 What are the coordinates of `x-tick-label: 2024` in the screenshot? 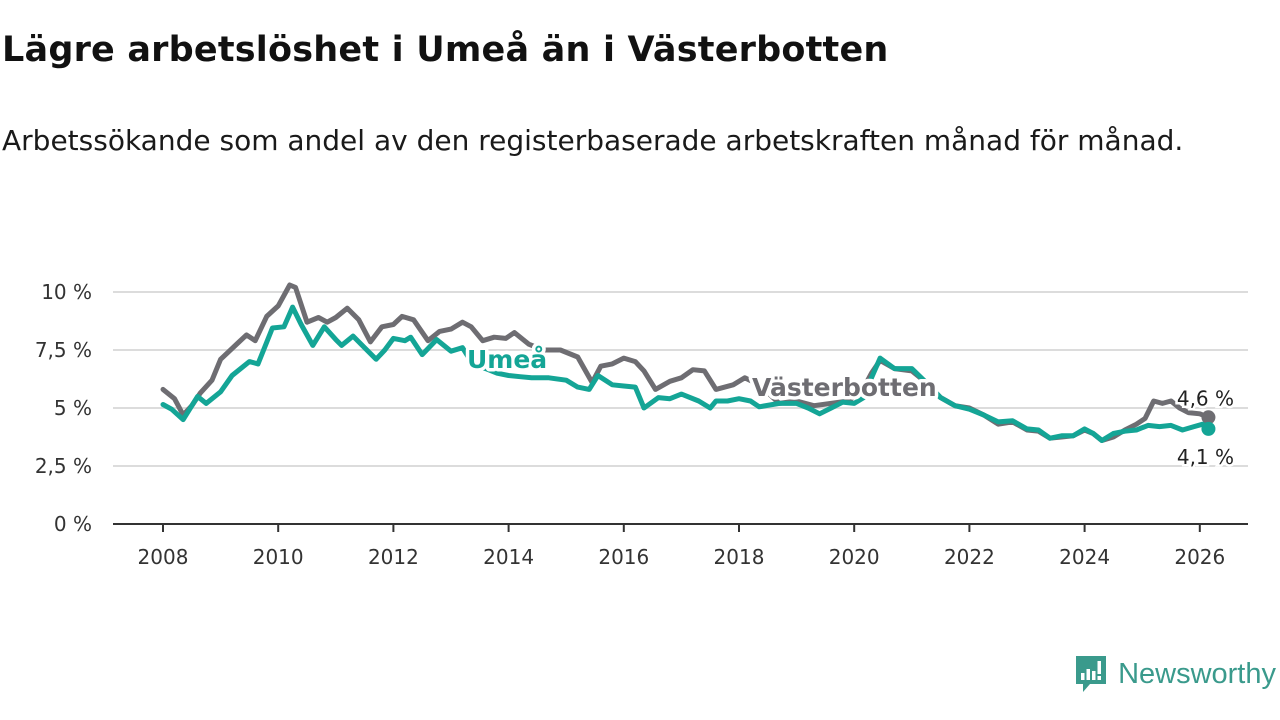 It's located at (1084, 557).